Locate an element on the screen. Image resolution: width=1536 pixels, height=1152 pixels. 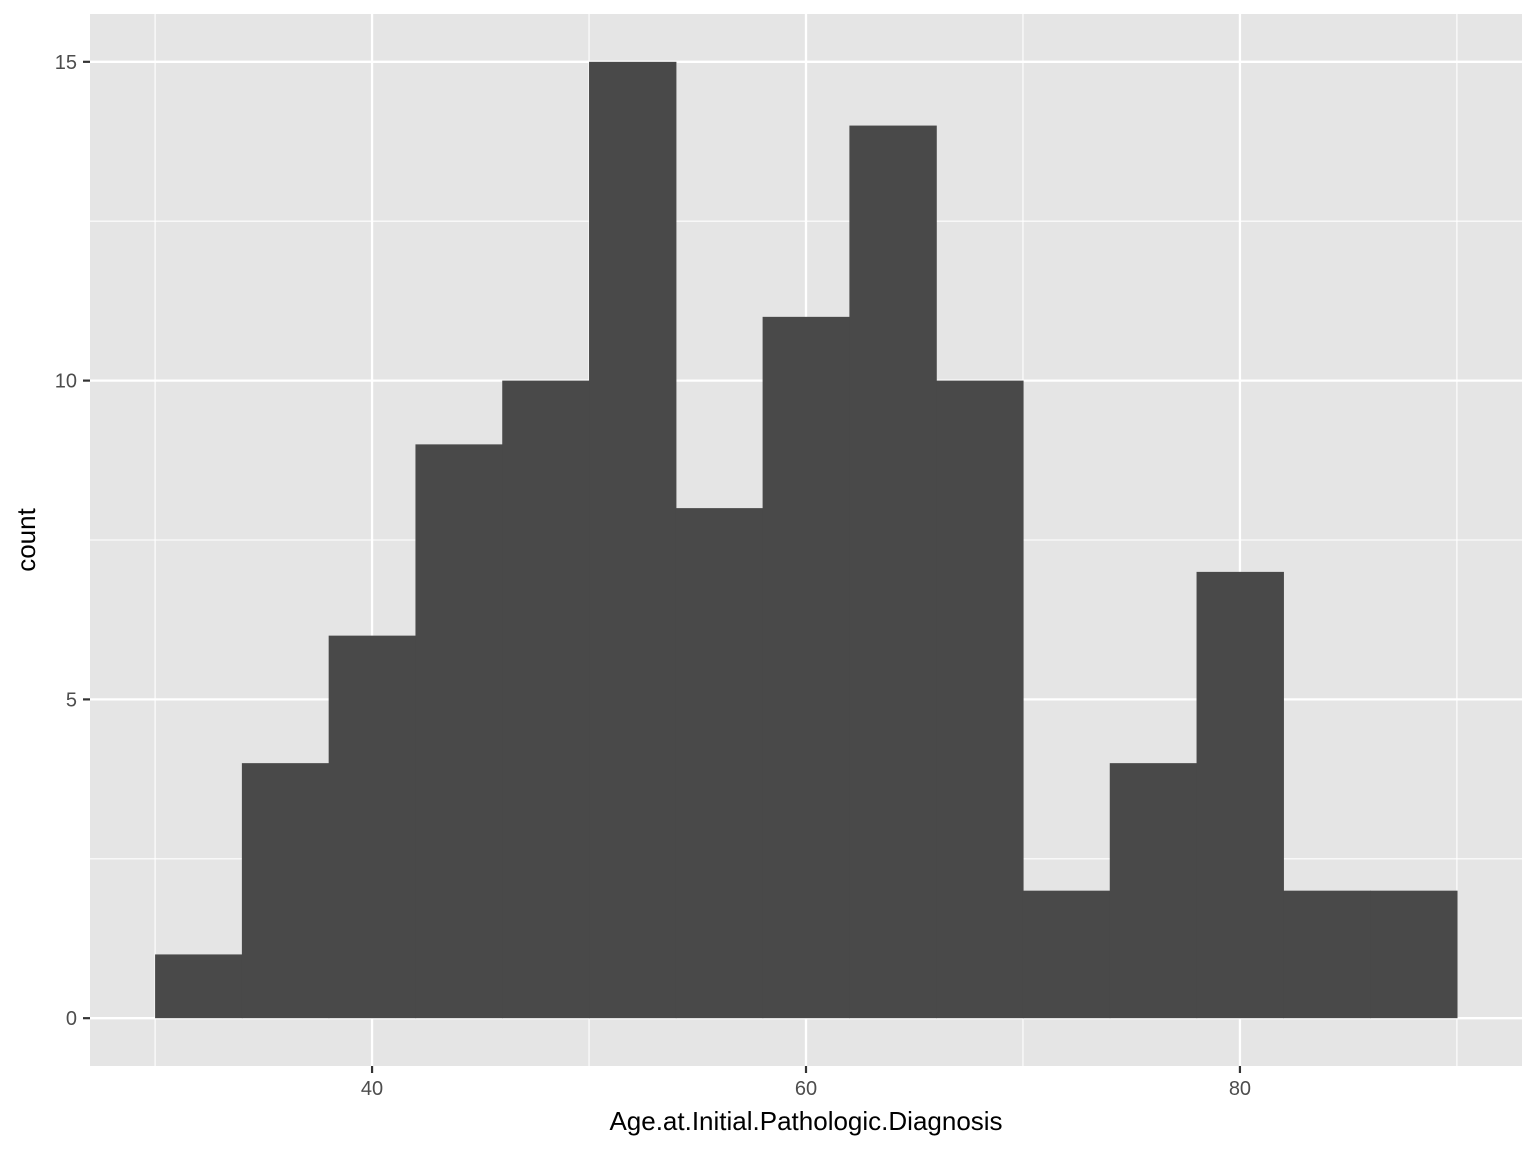
y-axis-title: count is located at coordinates (26, 539).